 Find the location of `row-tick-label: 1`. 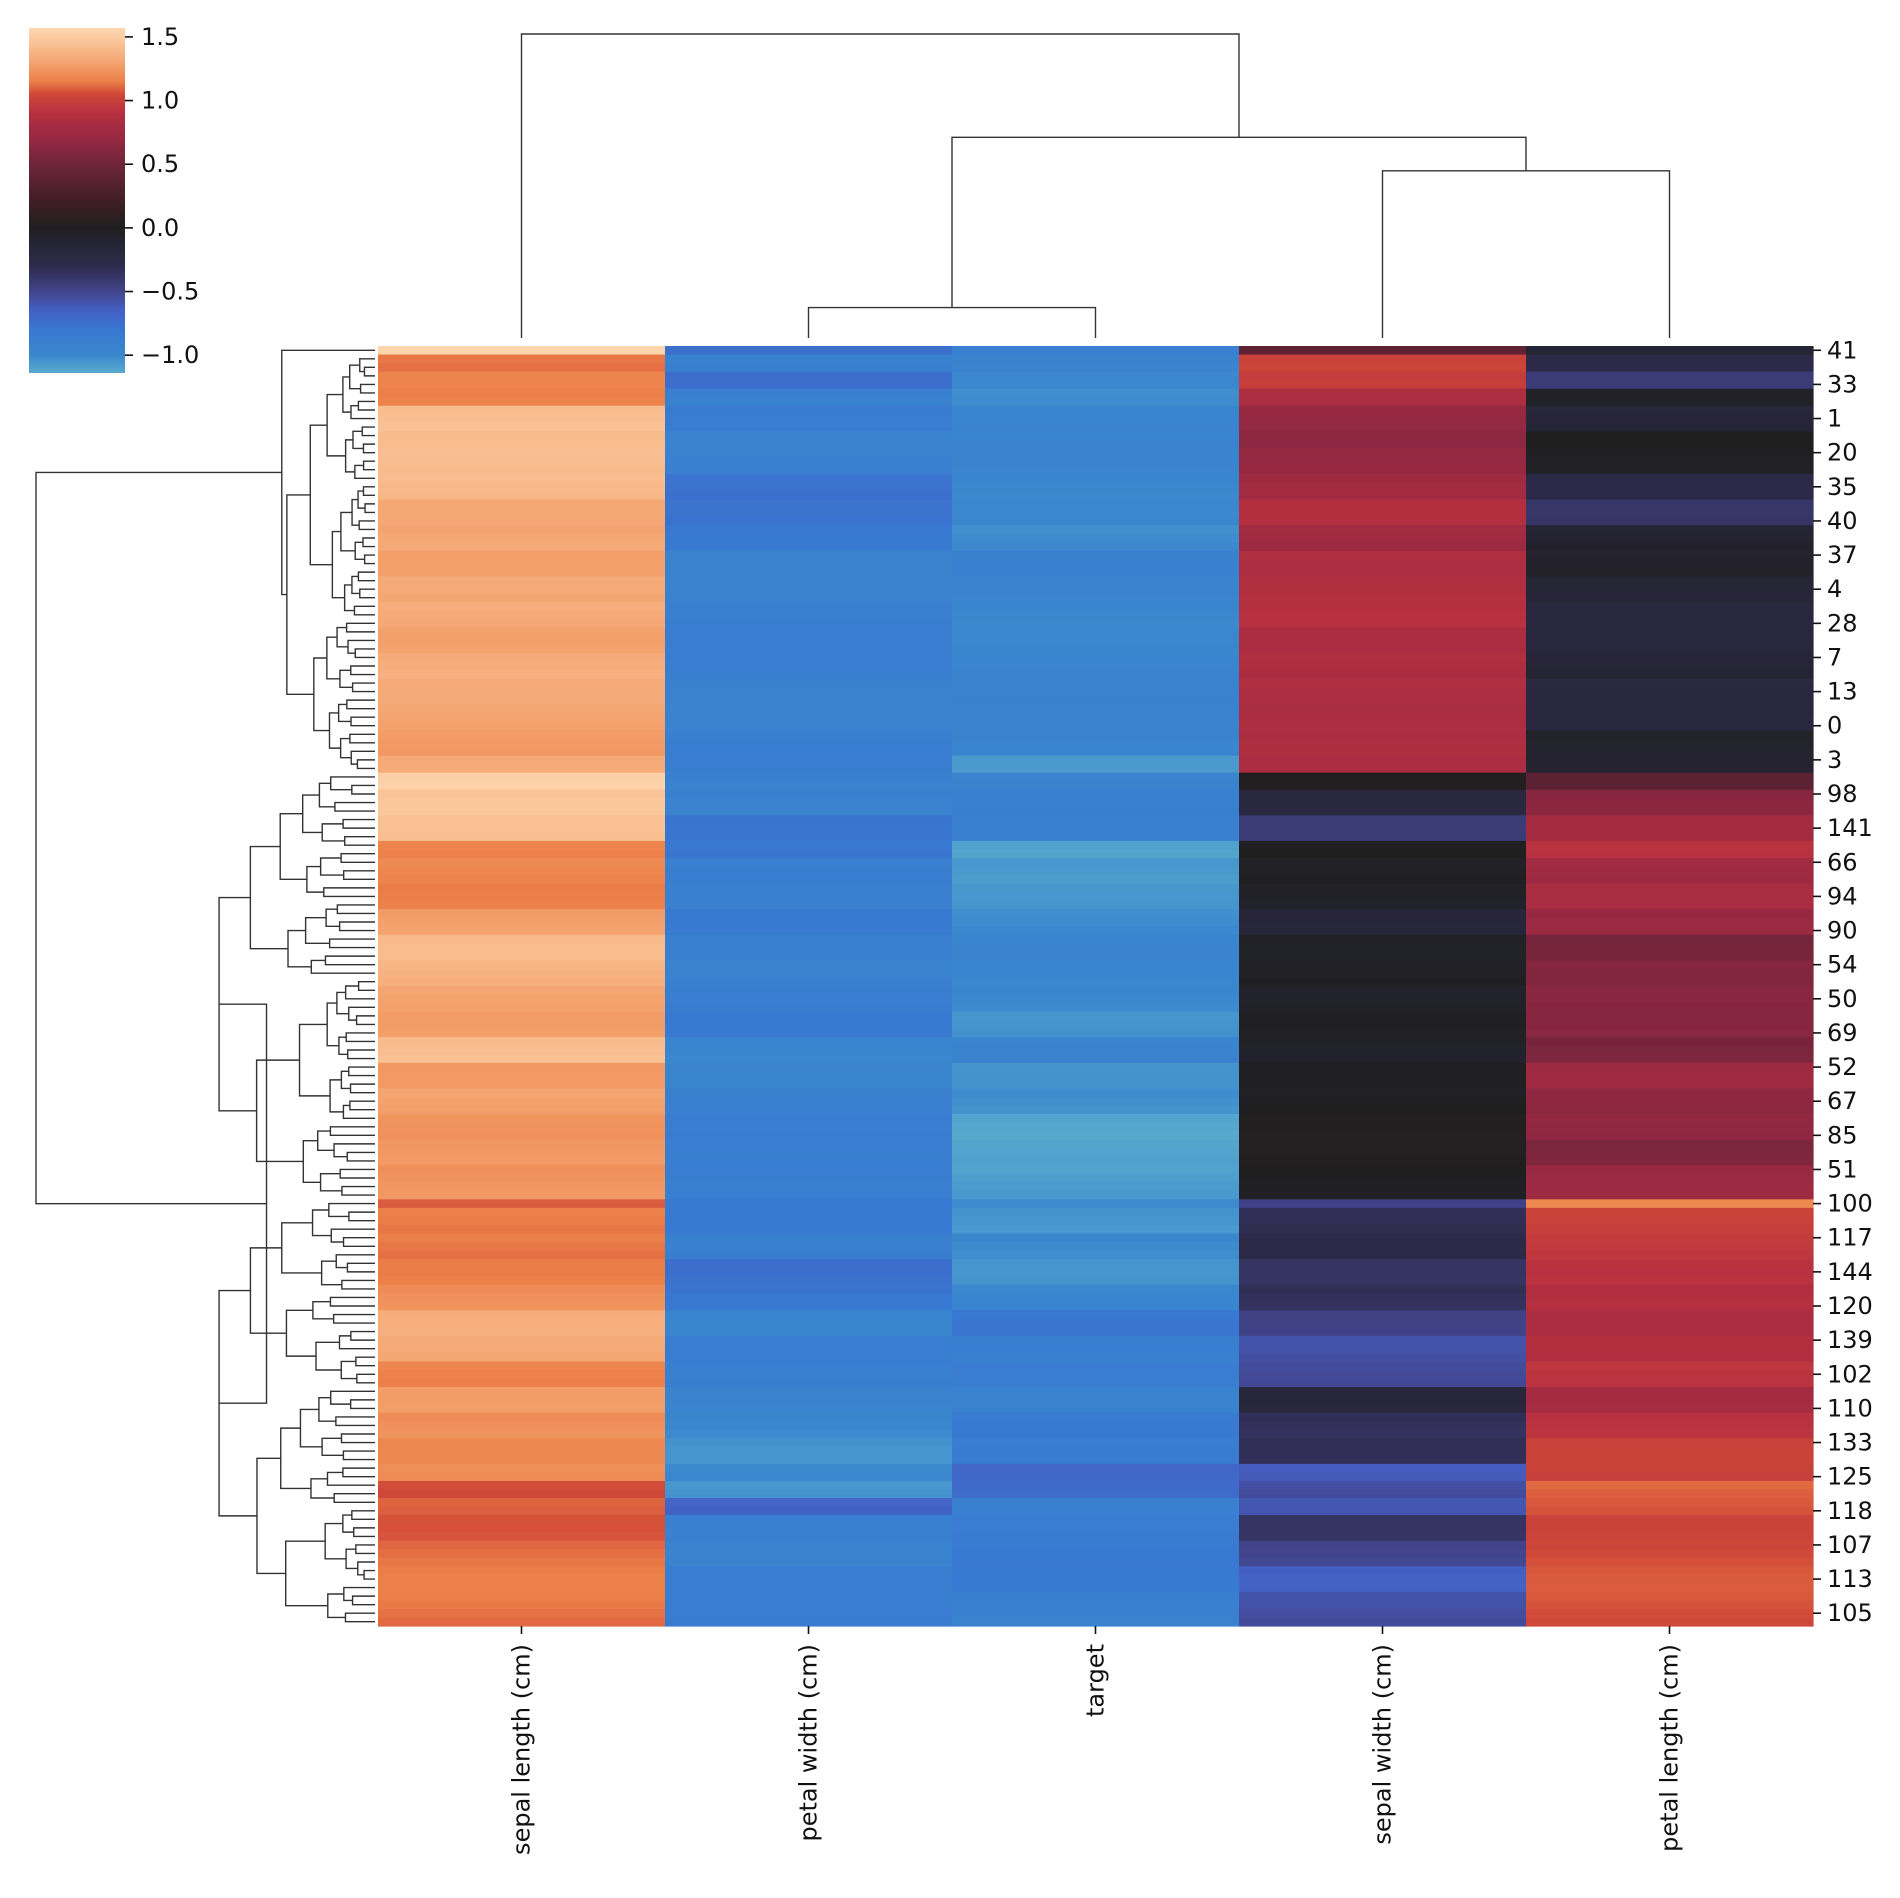

row-tick-label: 1 is located at coordinates (1834, 419).